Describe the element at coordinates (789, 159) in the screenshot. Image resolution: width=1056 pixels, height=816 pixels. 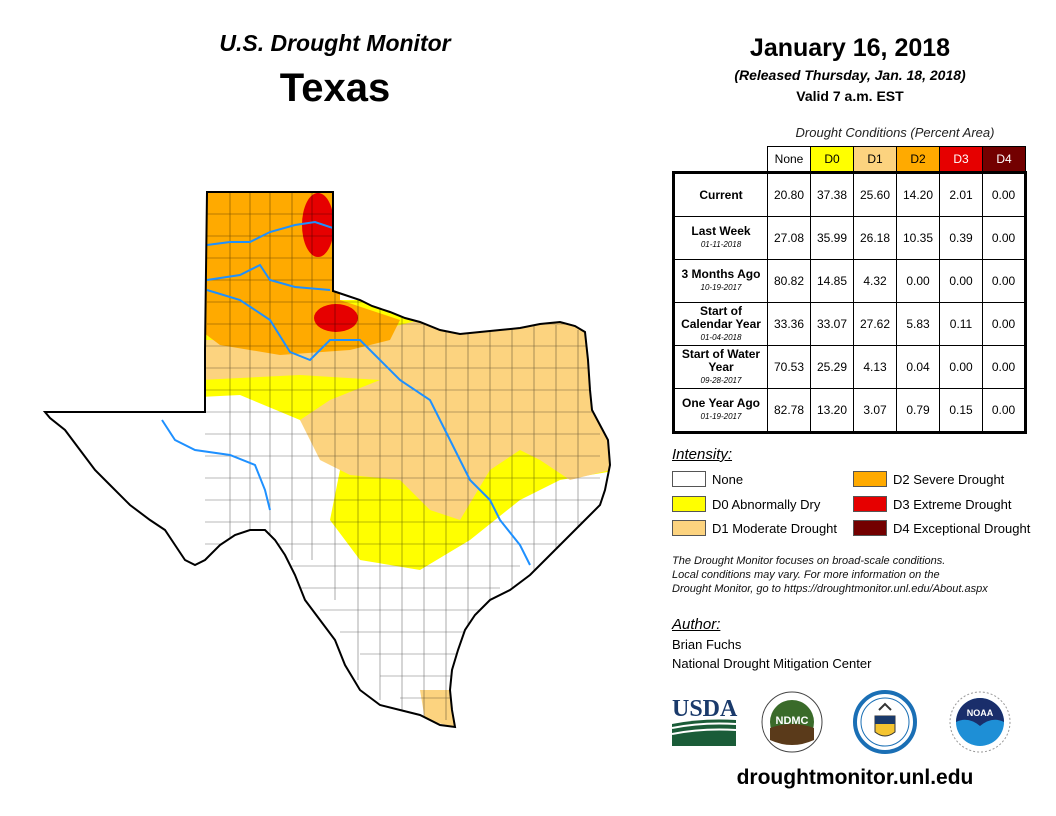
I see `col-header-none: None` at that location.